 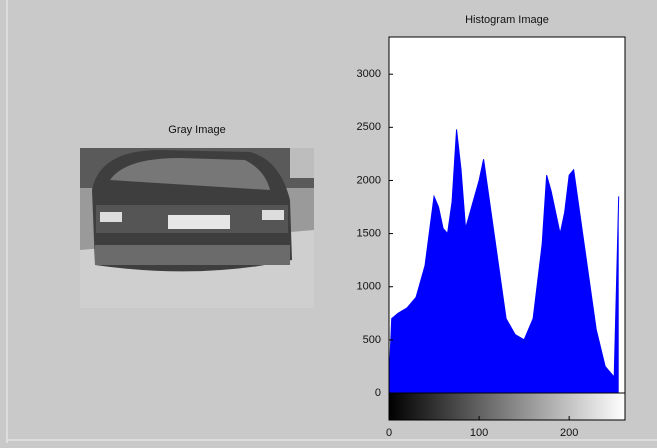 What do you see at coordinates (479, 433) in the screenshot?
I see `x-tick-label: 100` at bounding box center [479, 433].